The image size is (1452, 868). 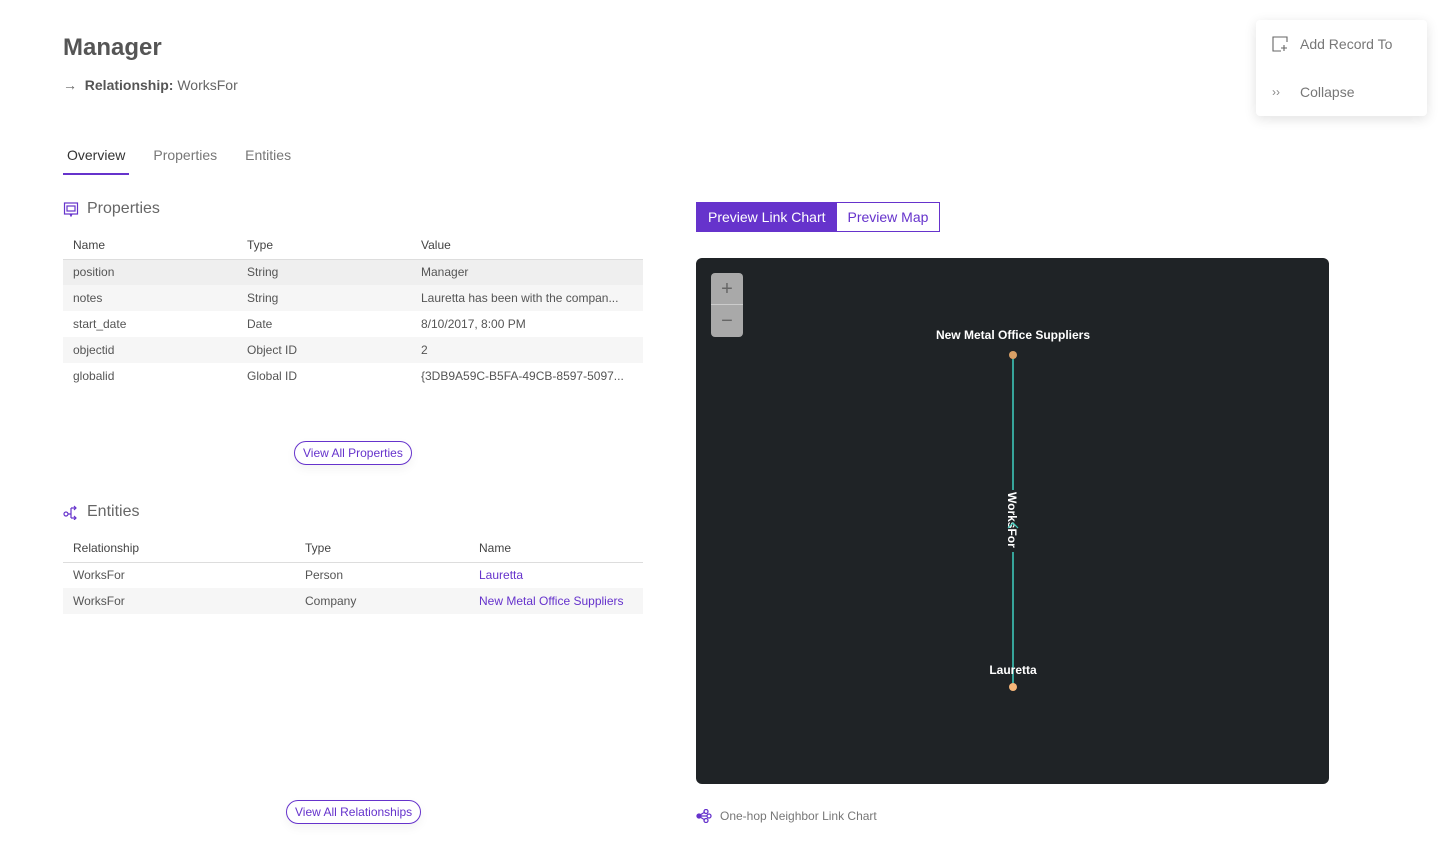 What do you see at coordinates (70, 512) in the screenshot?
I see `entities-icon` at bounding box center [70, 512].